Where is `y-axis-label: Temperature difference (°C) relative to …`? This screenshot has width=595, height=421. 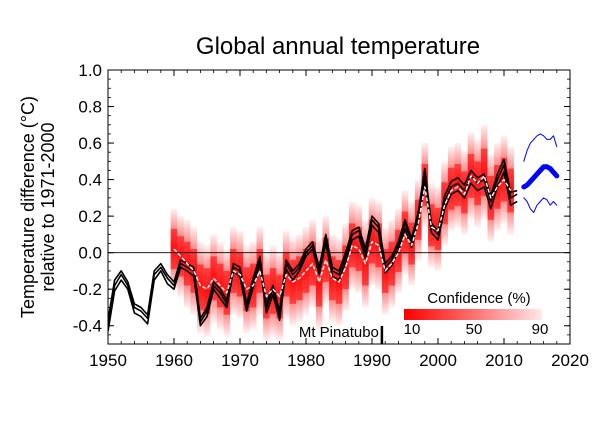
y-axis-label: Temperature difference (°C) relative to … is located at coordinates (38, 207).